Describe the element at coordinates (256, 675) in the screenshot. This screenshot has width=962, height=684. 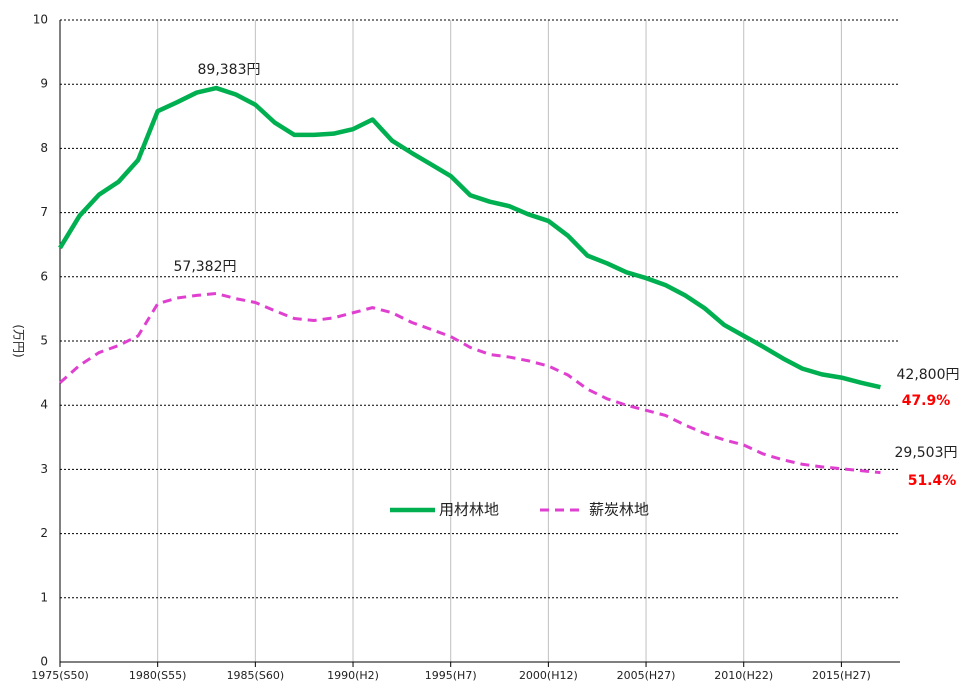
I see `x-tick-label: 1985(S60)` at that location.